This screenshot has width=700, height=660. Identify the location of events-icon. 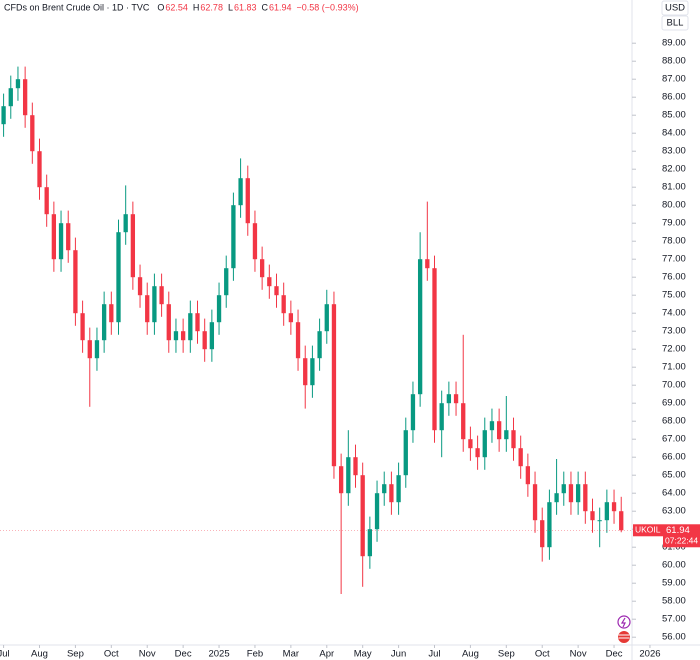
(624, 622).